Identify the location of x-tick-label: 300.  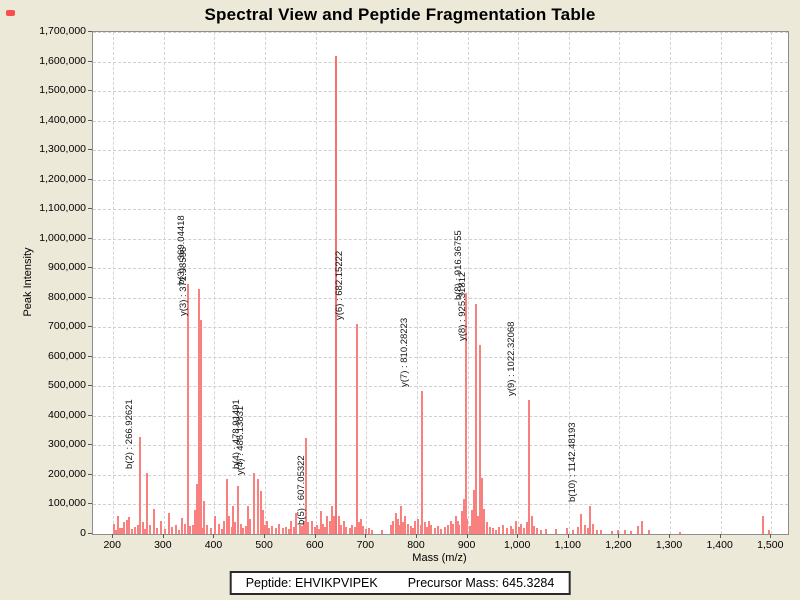
(163, 545).